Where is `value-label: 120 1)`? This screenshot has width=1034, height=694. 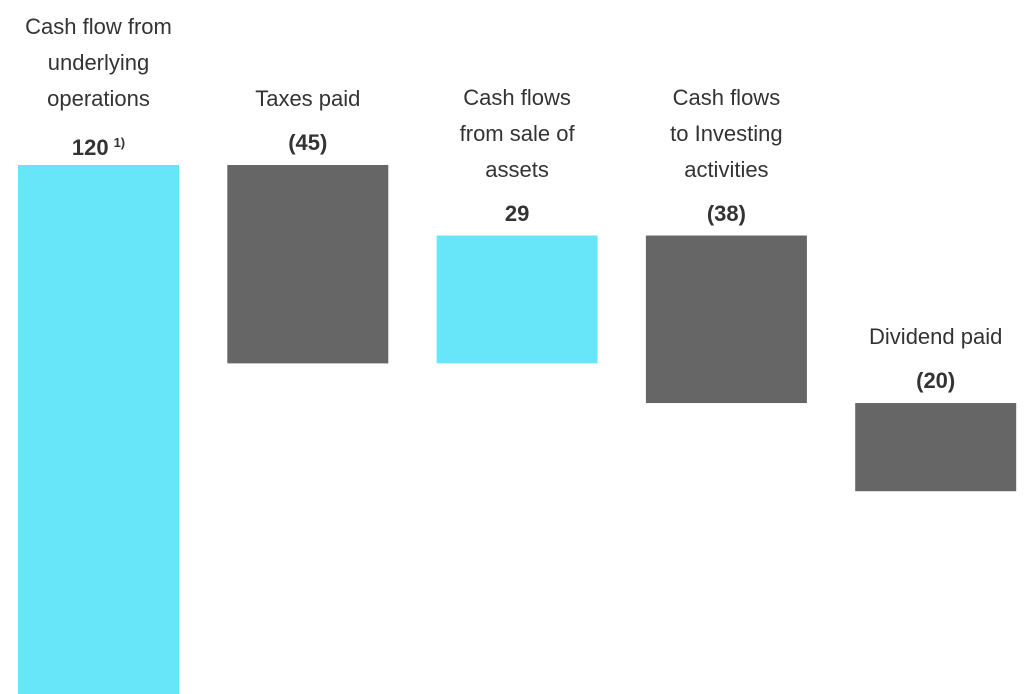 value-label: 120 1) is located at coordinates (104, 145).